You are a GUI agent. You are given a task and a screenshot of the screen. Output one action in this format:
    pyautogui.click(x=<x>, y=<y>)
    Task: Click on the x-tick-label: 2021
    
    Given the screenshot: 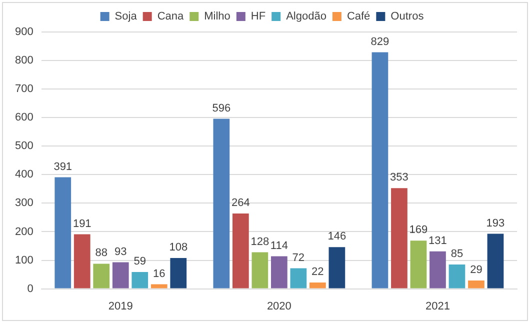 What is the action you would take?
    pyautogui.click(x=437, y=306)
    